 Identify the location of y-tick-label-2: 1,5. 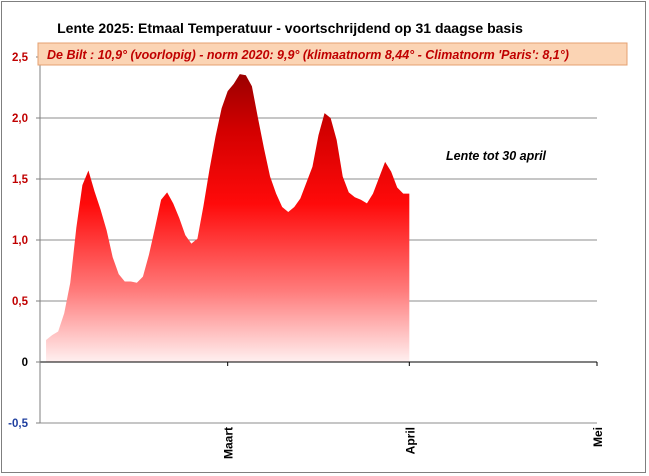
(20, 180).